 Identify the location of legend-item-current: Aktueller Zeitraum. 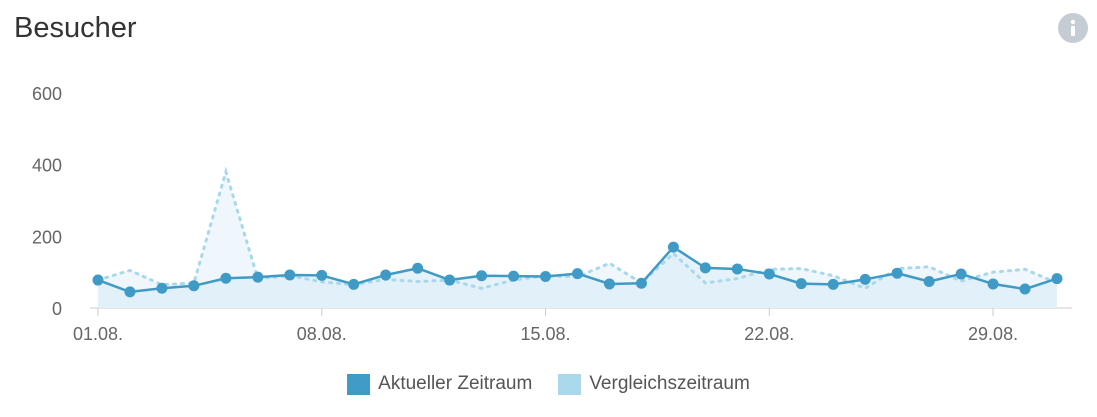
(439, 384).